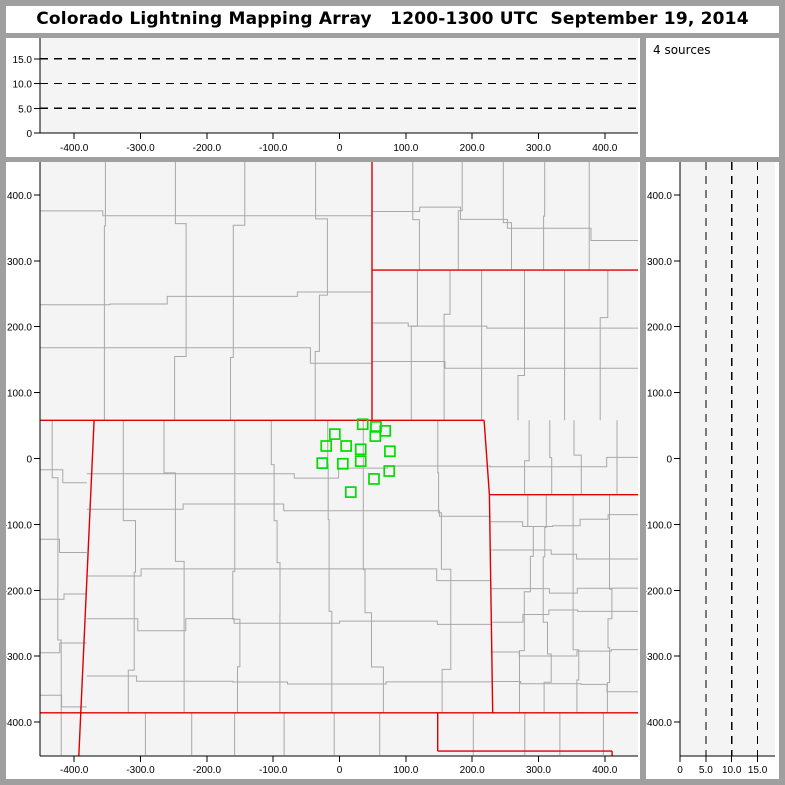 This screenshot has width=785, height=785. Describe the element at coordinates (682, 50) in the screenshot. I see `source-count-label: 4 sources` at that location.